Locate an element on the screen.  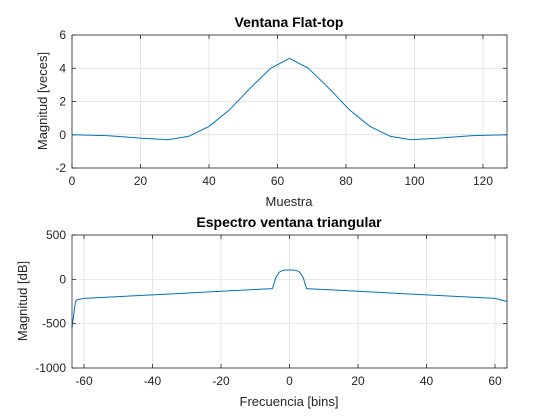
x-tick-label: 80 is located at coordinates (346, 181).